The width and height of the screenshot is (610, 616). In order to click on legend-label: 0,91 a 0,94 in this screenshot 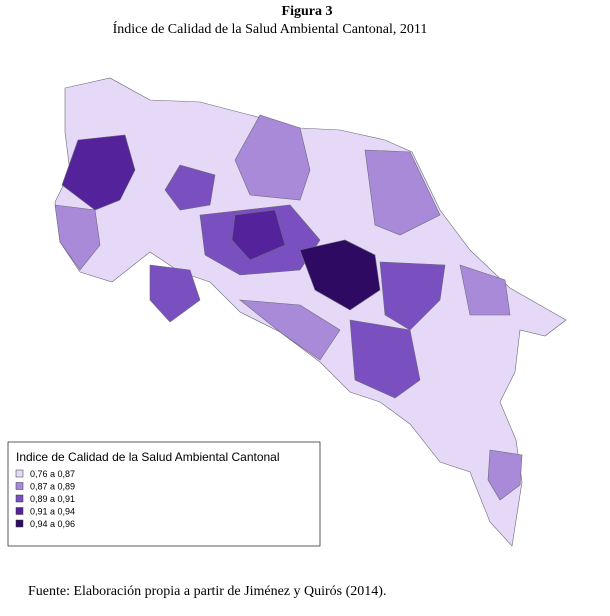, I will do `click(52, 512)`.